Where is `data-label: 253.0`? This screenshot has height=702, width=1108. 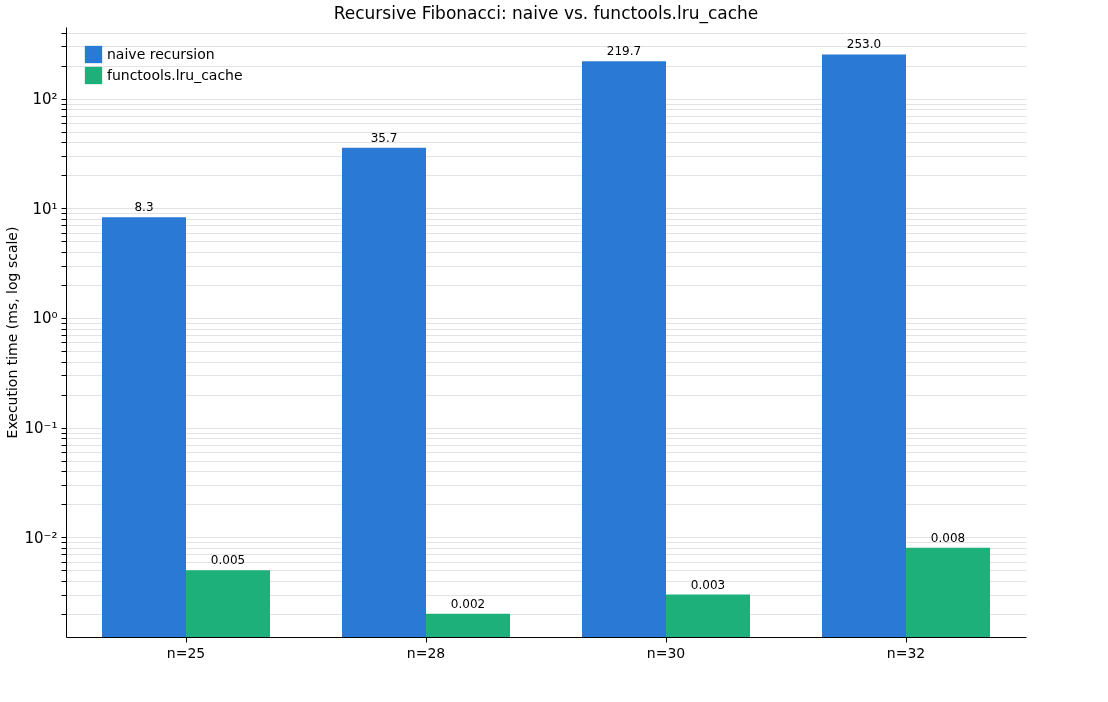 data-label: 253.0 is located at coordinates (864, 44).